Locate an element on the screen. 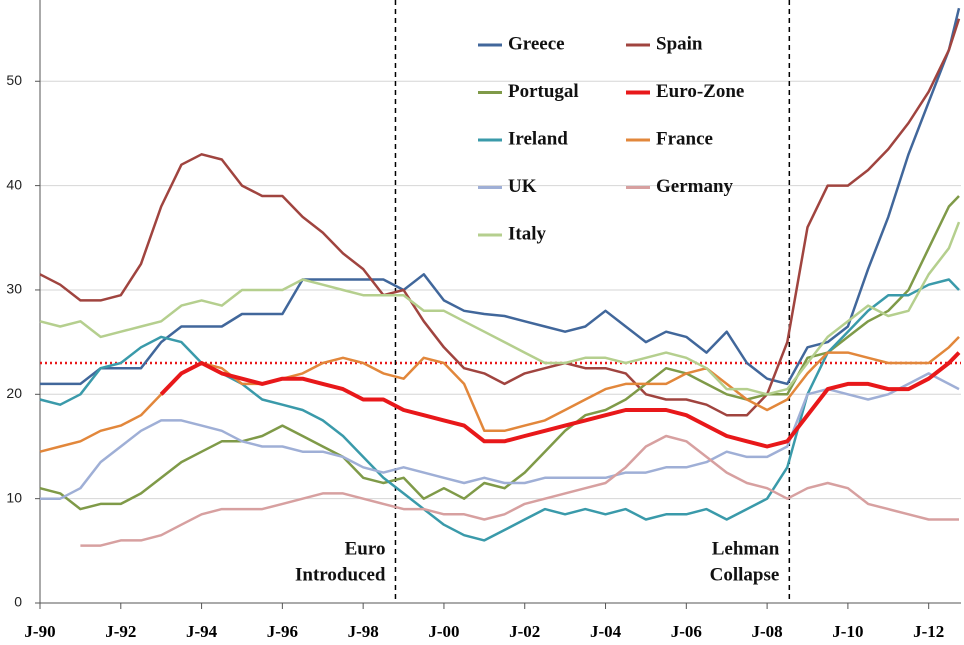 The image size is (964, 645). legend-label: France is located at coordinates (684, 138).